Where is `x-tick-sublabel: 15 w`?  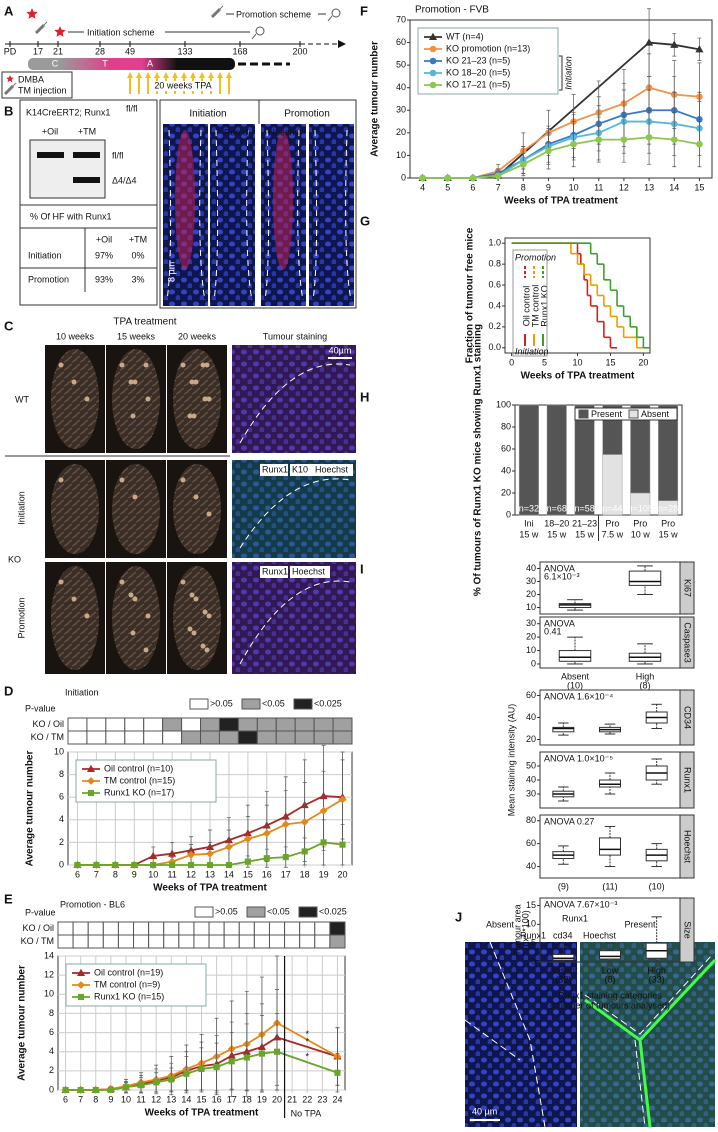
x-tick-sublabel: 15 w is located at coordinates (529, 534).